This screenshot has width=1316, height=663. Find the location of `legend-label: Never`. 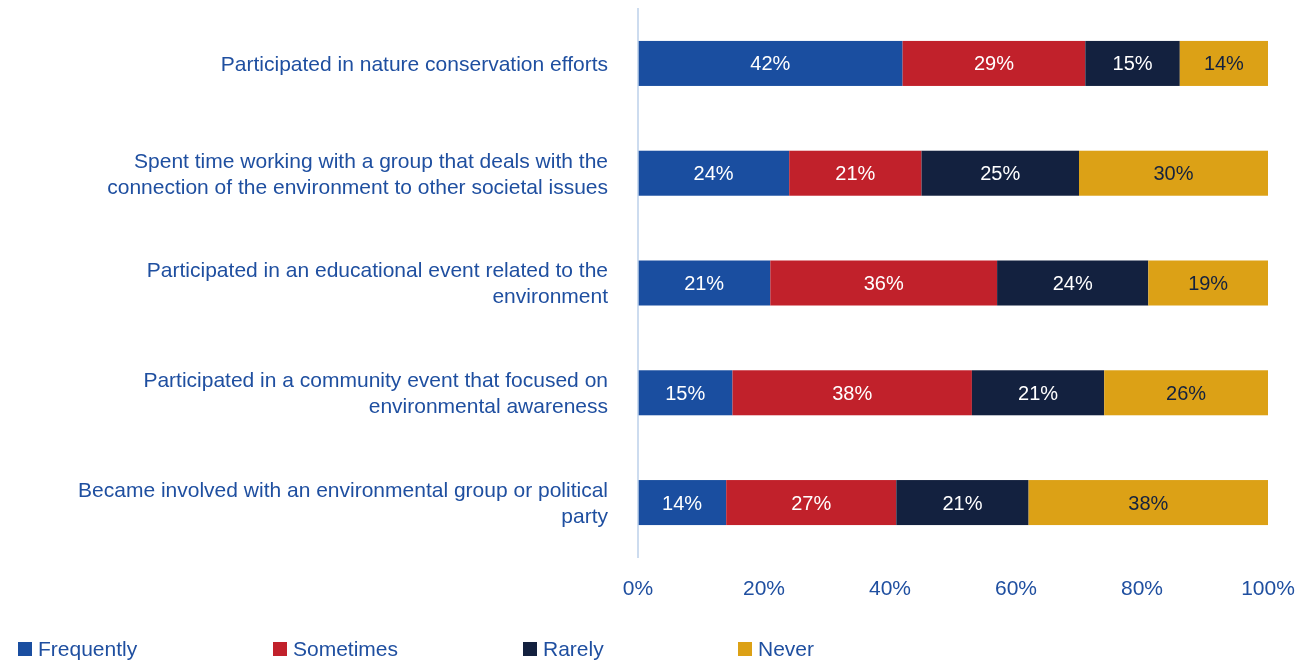

legend-label: Never is located at coordinates (786, 649).